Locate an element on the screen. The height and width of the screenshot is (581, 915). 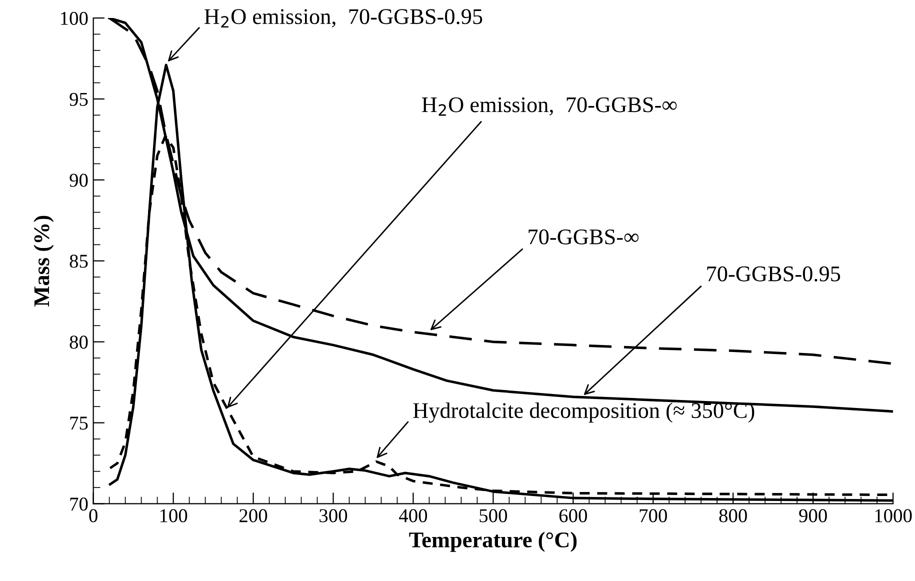
x-tick-label: 700 is located at coordinates (653, 515).